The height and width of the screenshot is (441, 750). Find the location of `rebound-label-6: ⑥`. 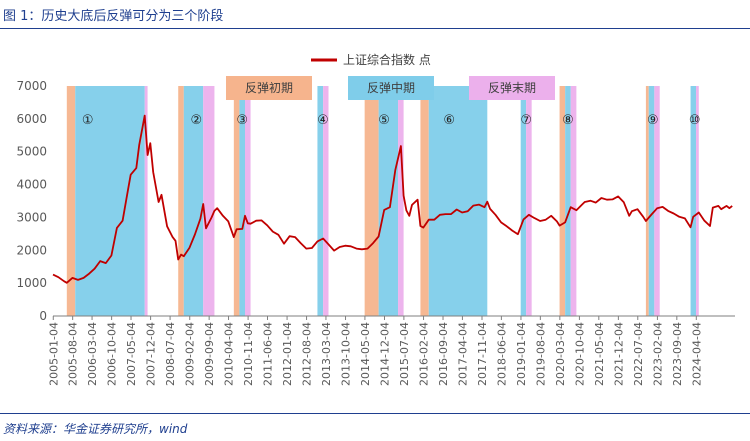

rebound-label-6: ⑥ is located at coordinates (449, 120).